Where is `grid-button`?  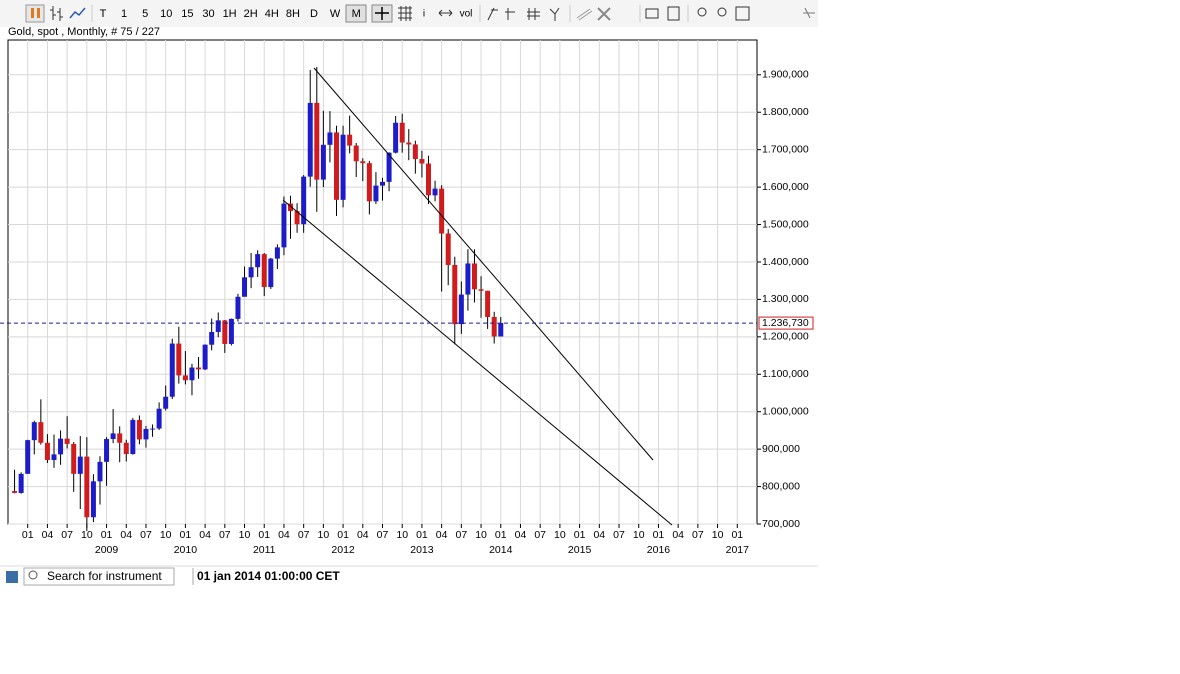 grid-button is located at coordinates (405, 13).